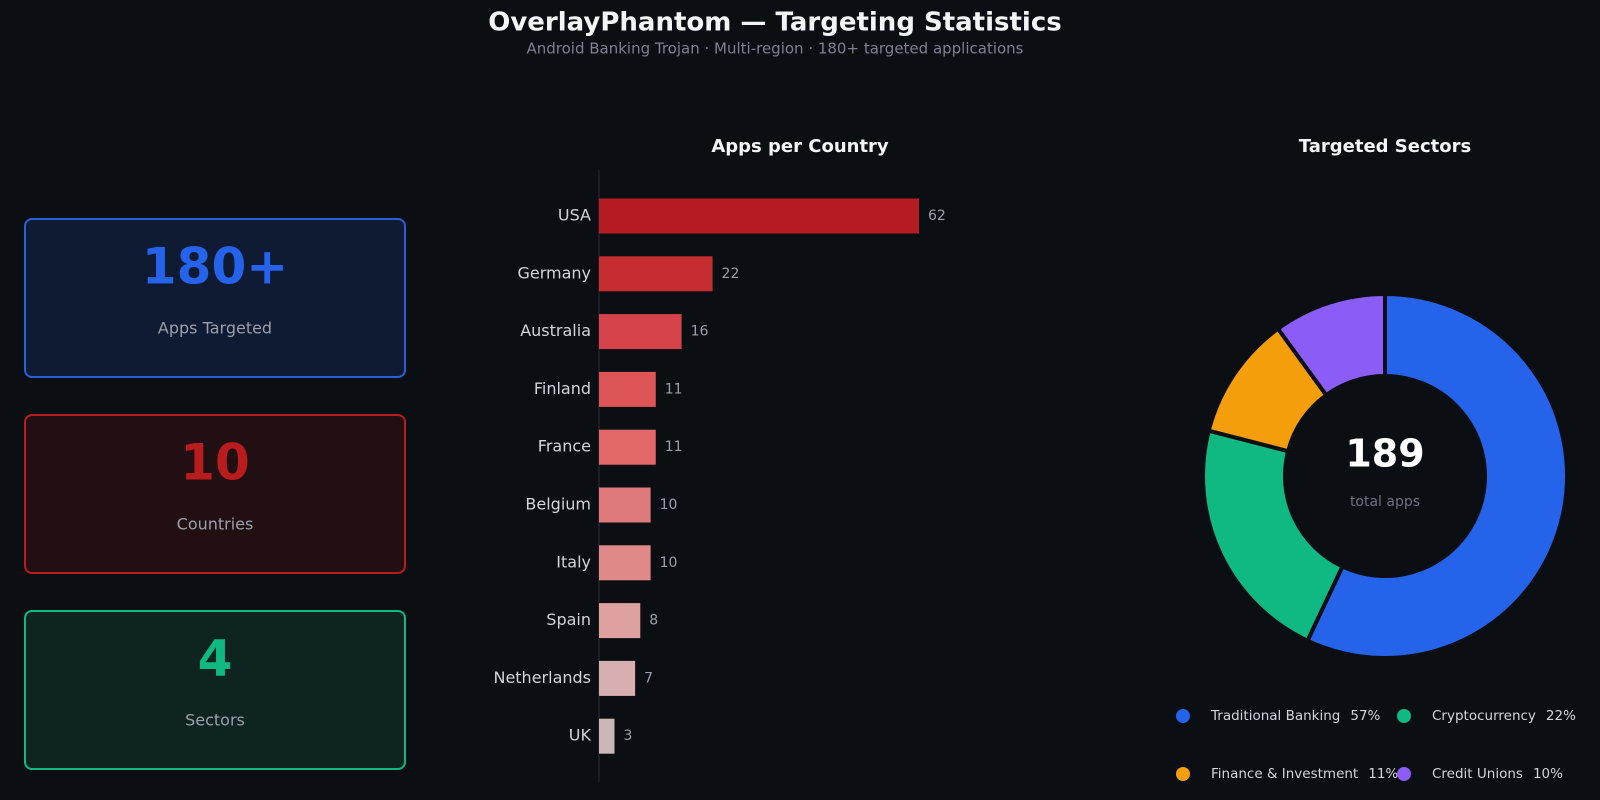 The height and width of the screenshot is (800, 1600). I want to click on legend-label: Finance & Investment 11%, so click(1304, 774).